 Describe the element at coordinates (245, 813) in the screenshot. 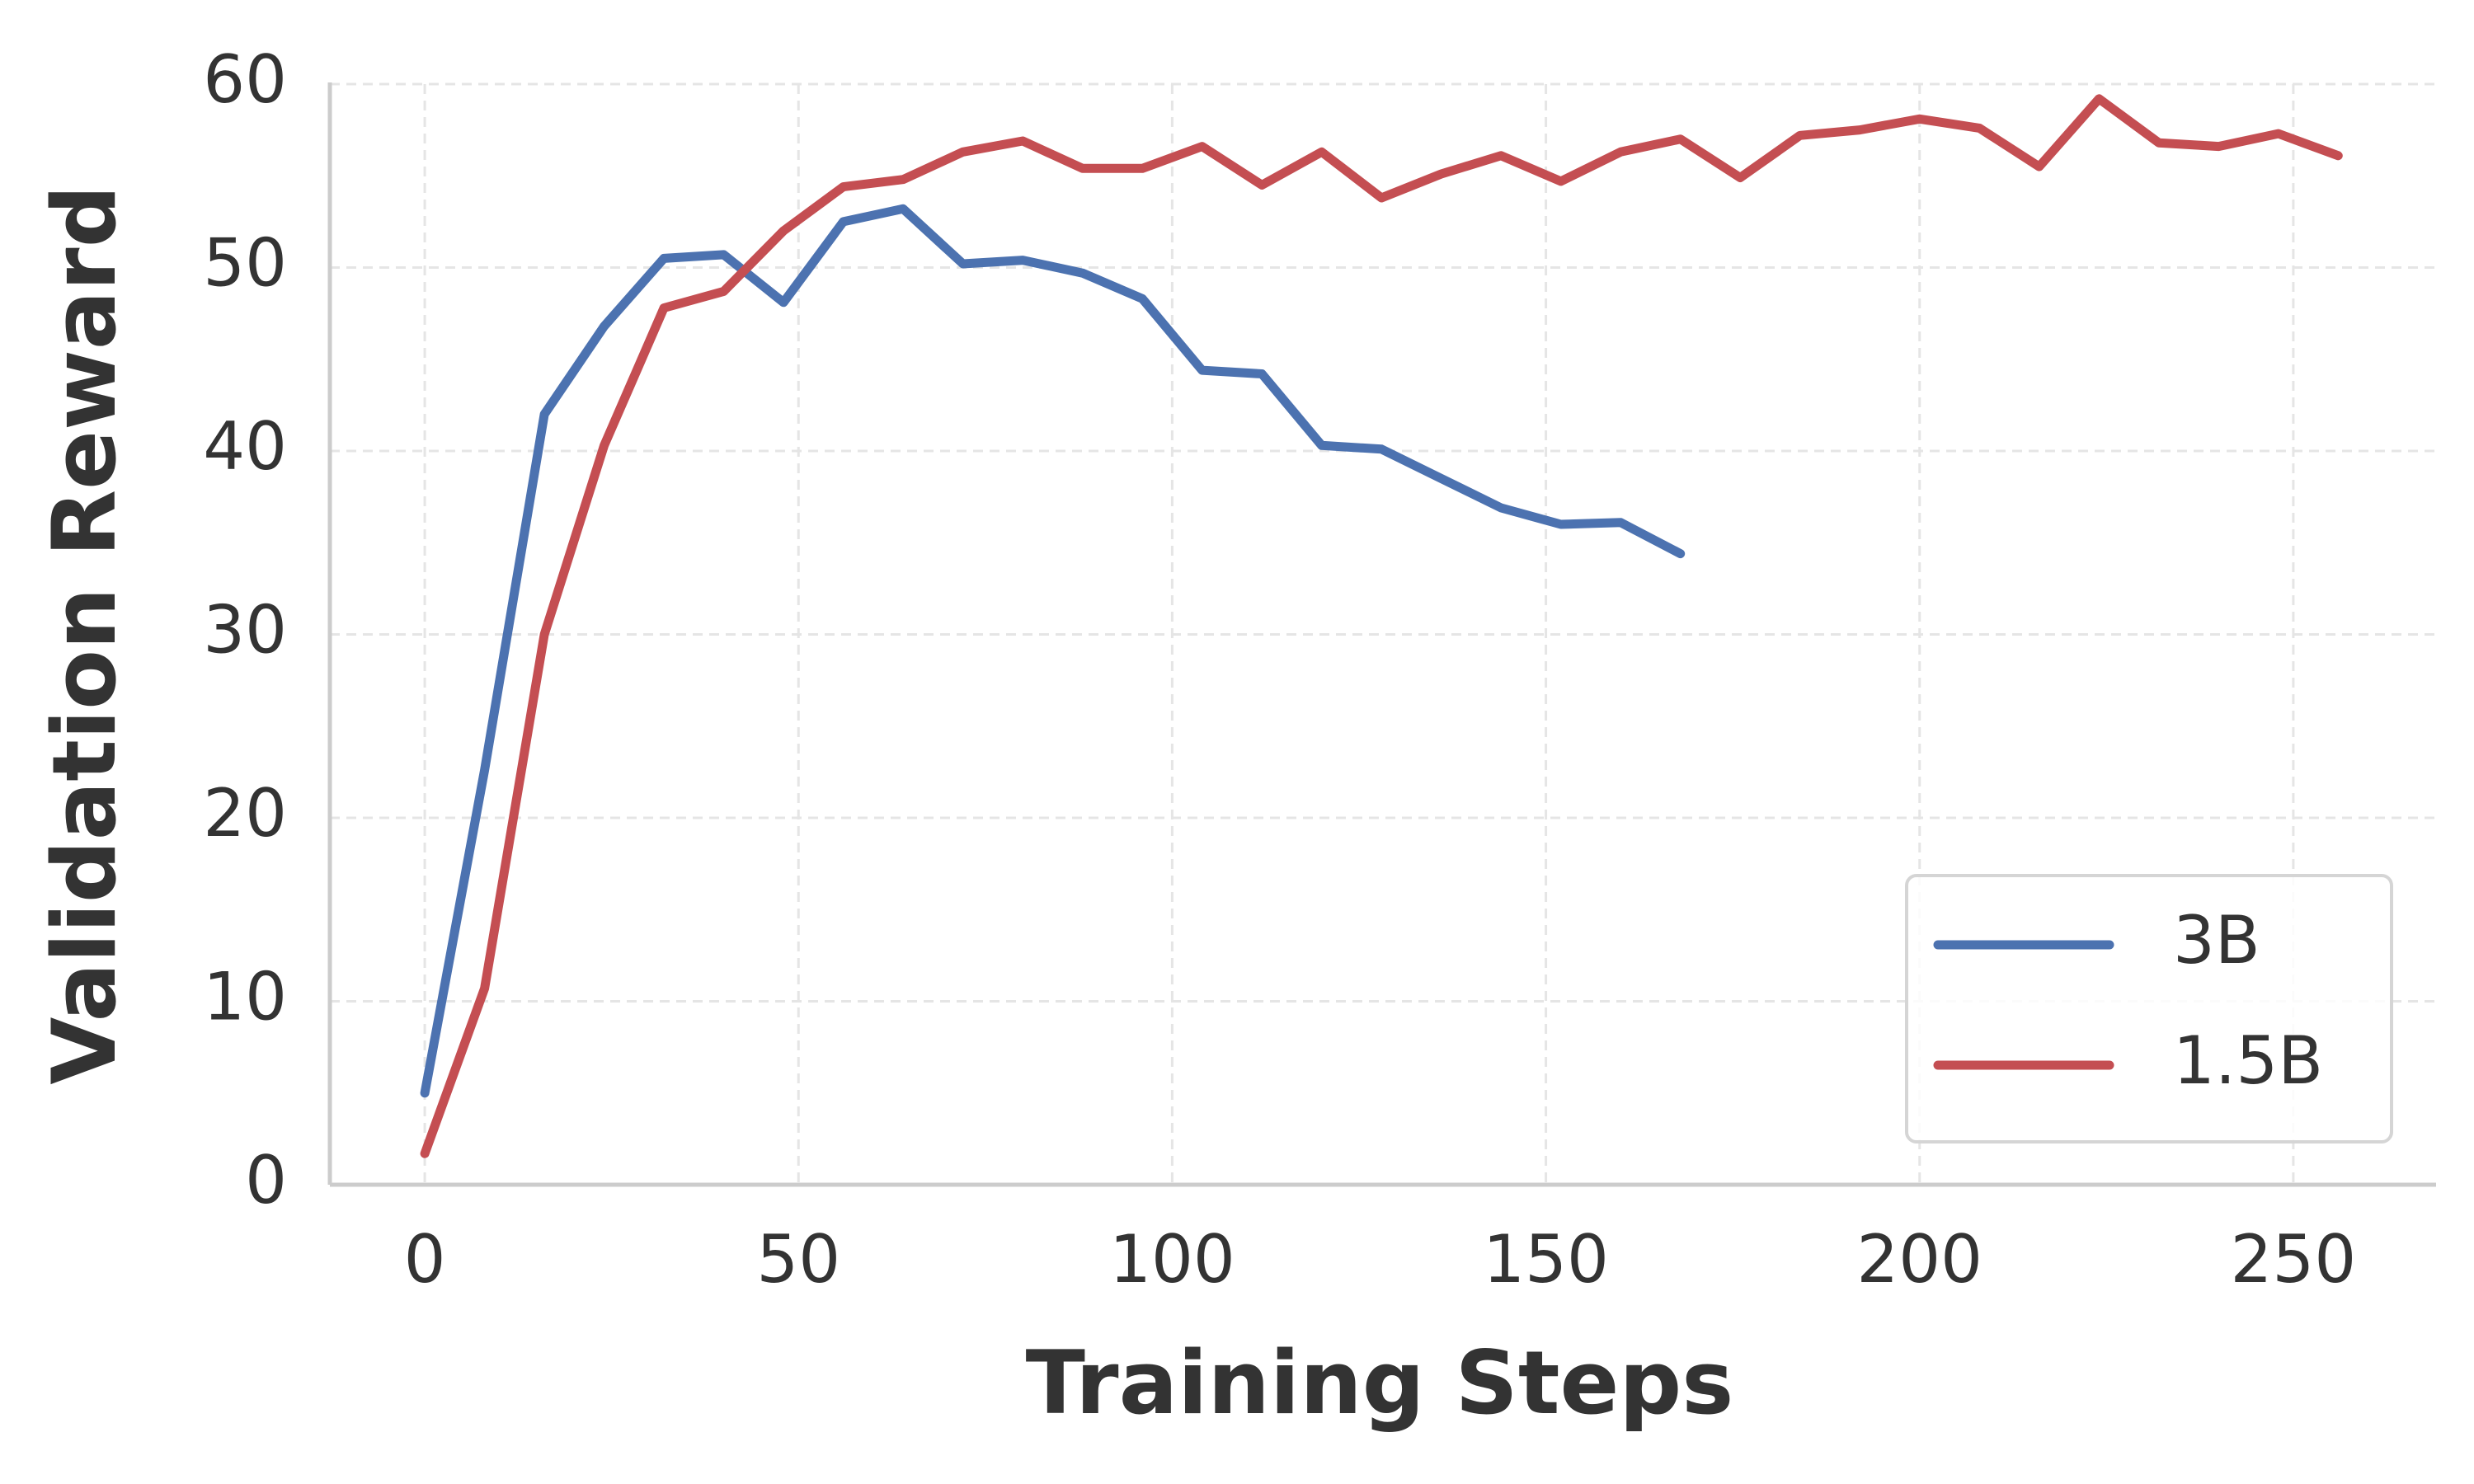

I see `y-tick-label: 20` at that location.